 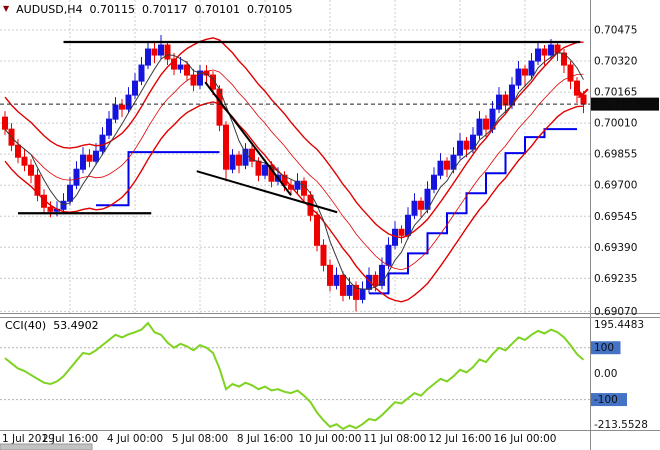 I want to click on cci-max-label: 195.4483, so click(x=619, y=325).